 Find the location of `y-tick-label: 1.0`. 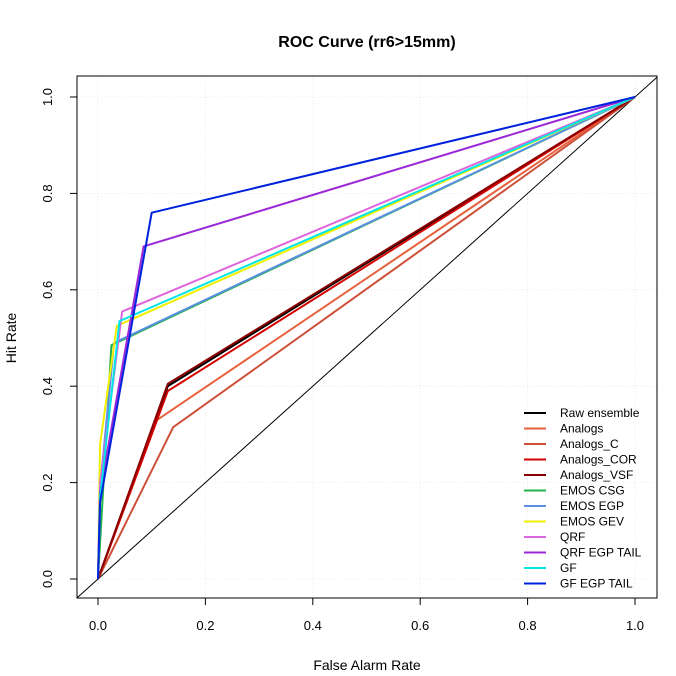

y-tick-label: 1.0 is located at coordinates (47, 97).